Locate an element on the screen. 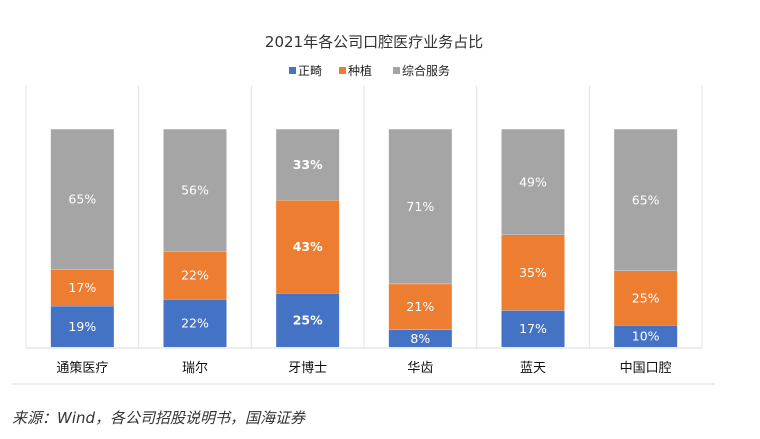 Image resolution: width=760 pixels, height=439 pixels. legend-label: 综合服务 is located at coordinates (426, 70).